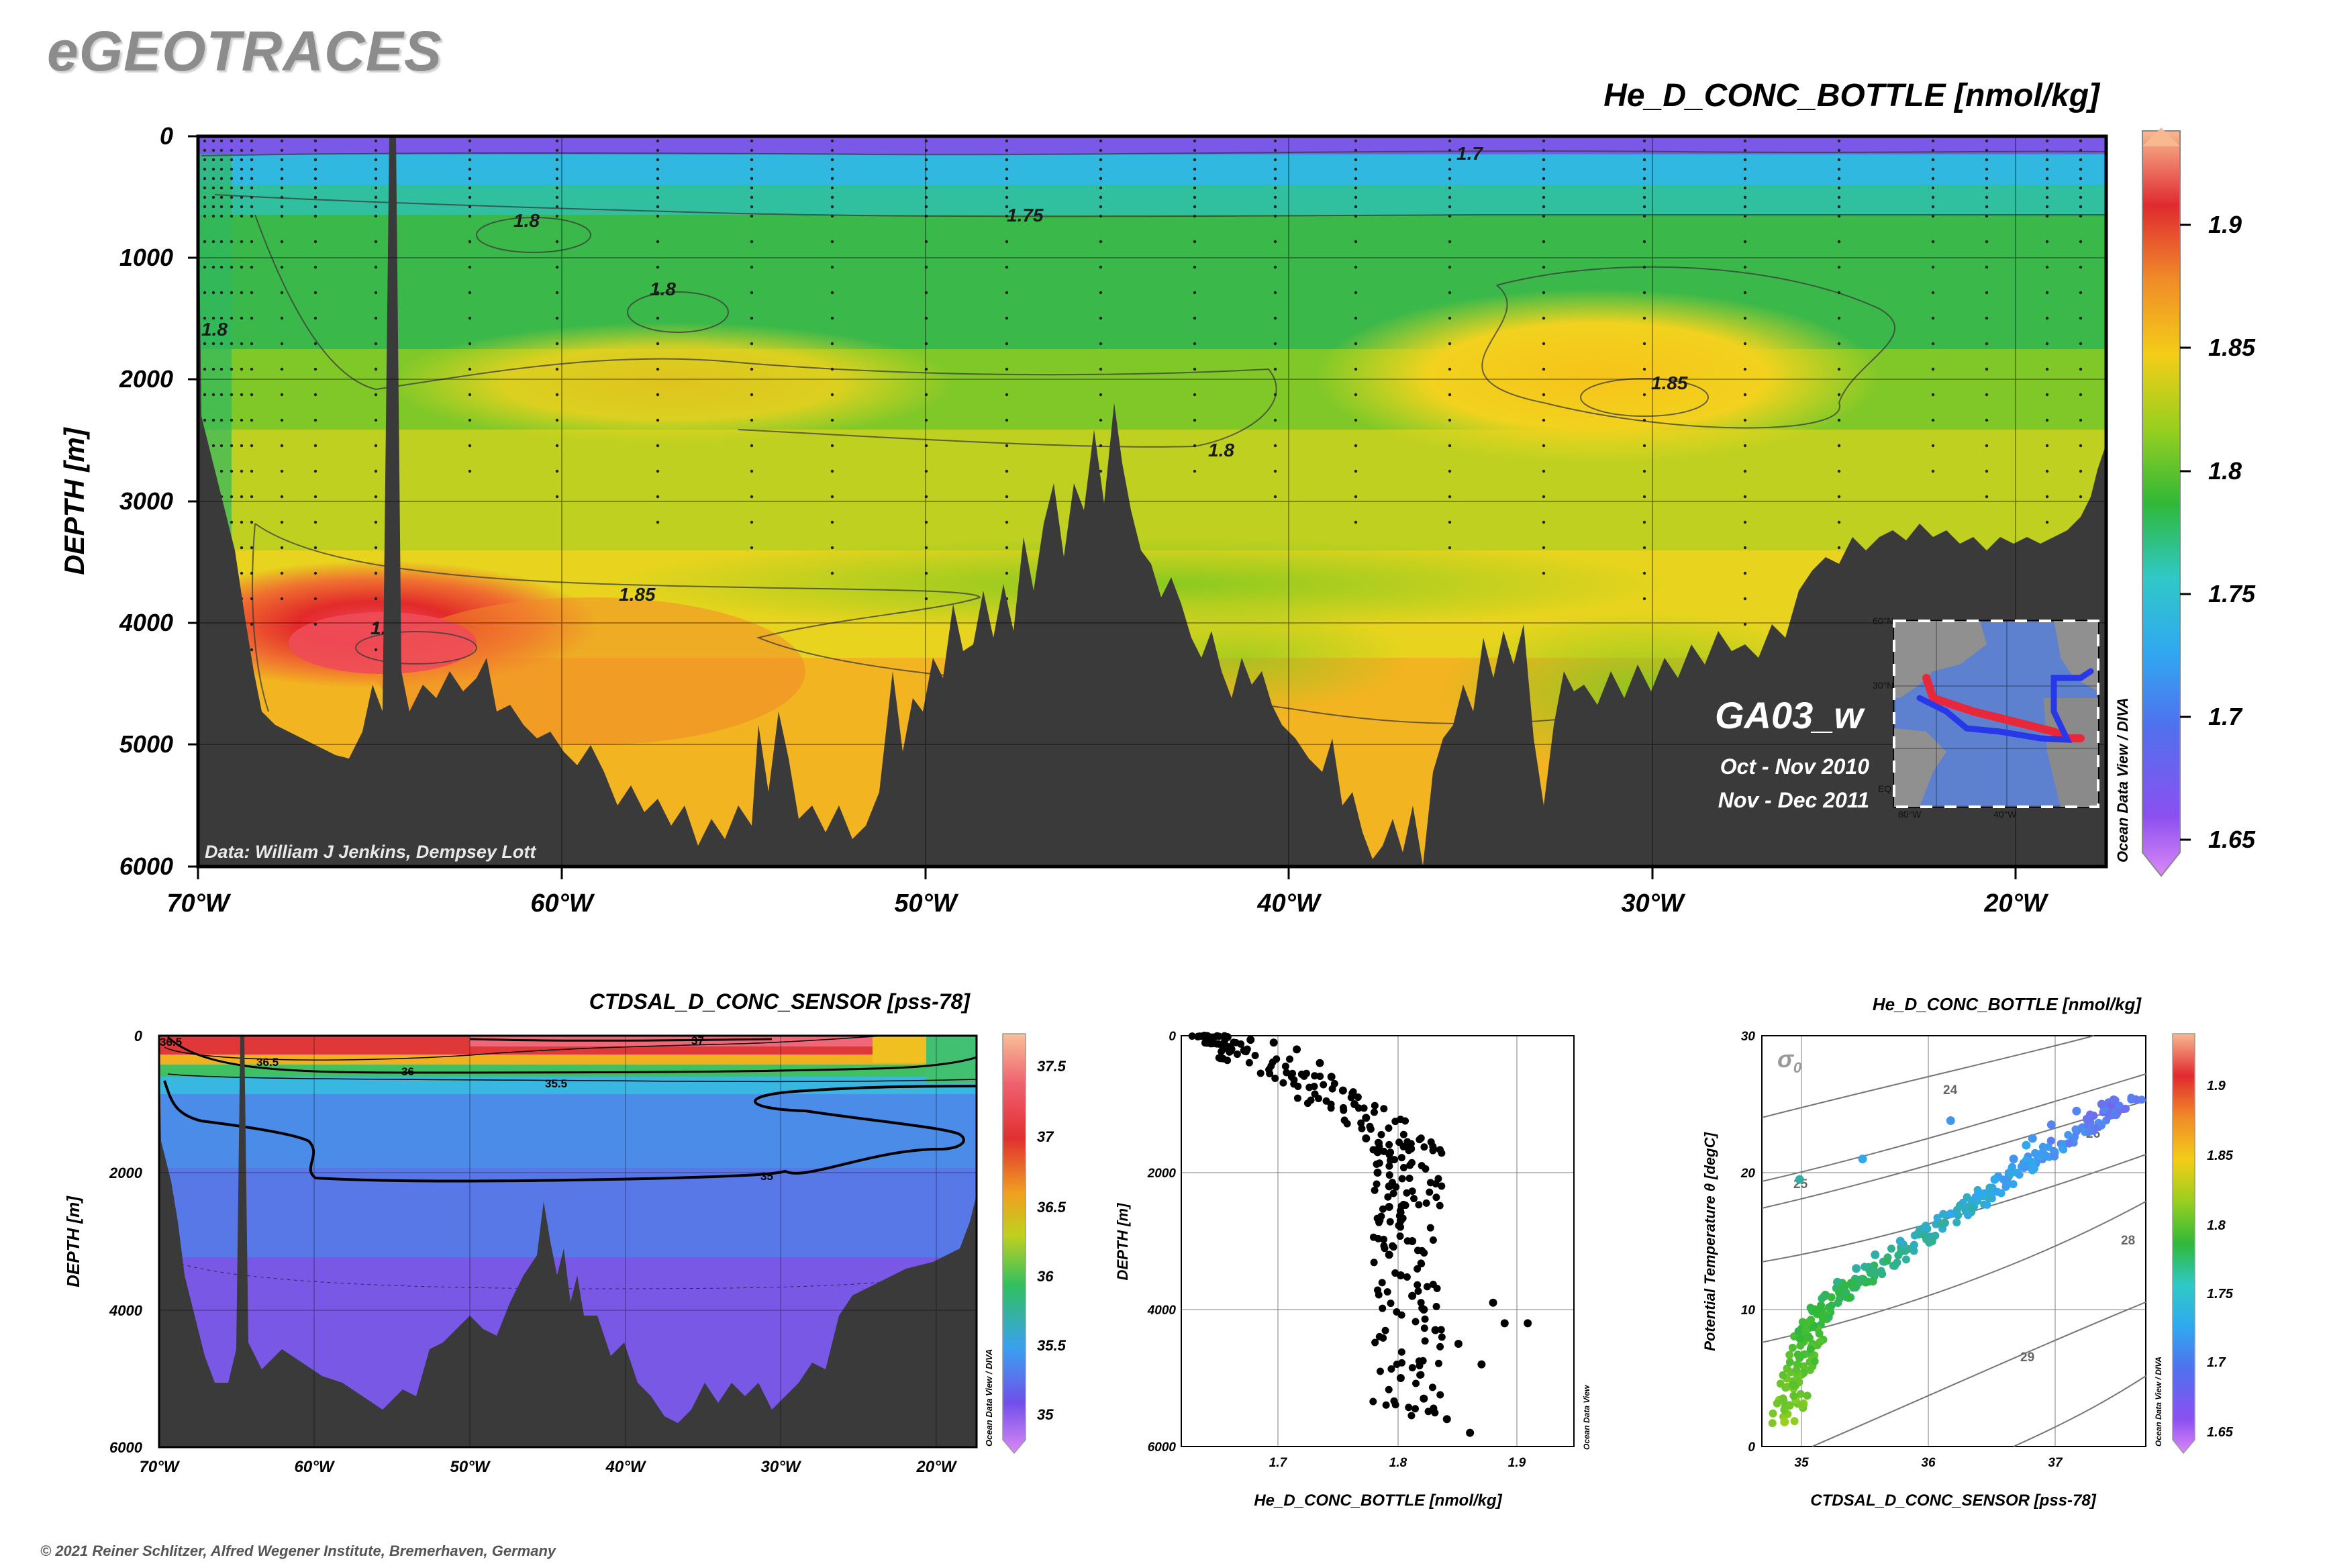 This screenshot has width=2327, height=1568. I want to click on svg-text: 70°W, so click(160, 1467).